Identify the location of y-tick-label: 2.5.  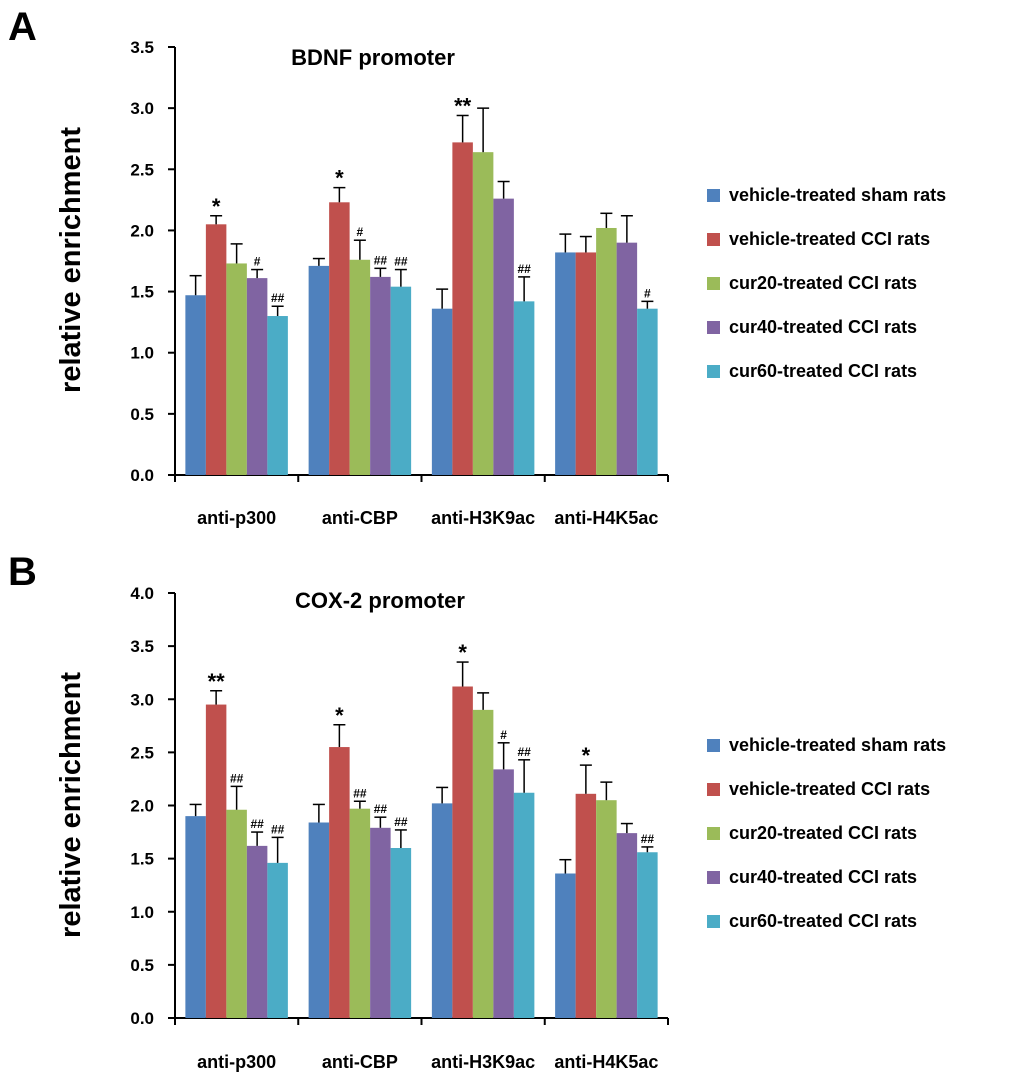
(142, 169).